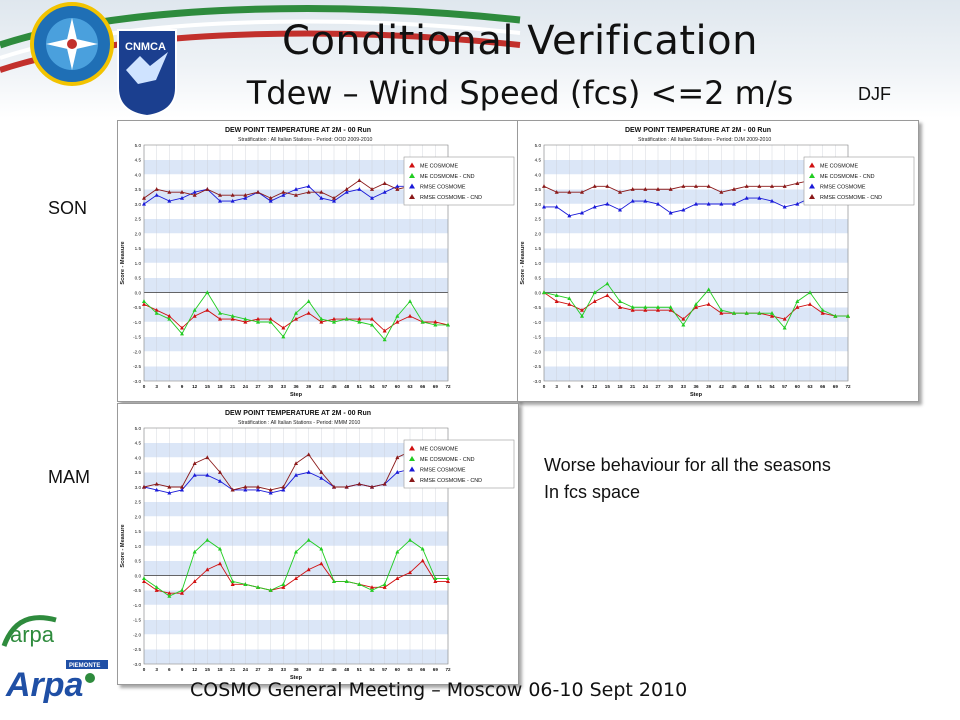 The width and height of the screenshot is (960, 720). Describe the element at coordinates (284, 669) in the screenshot. I see `x-tick-label: 33` at that location.